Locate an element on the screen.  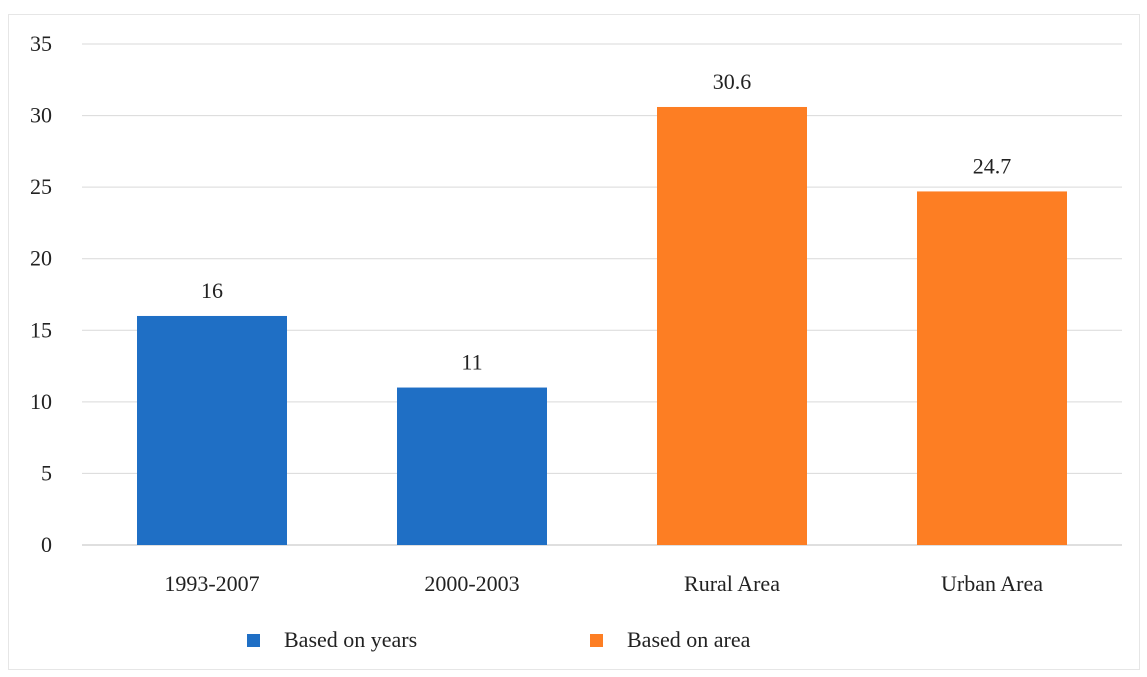
y-tick-label: 35 is located at coordinates (41, 43).